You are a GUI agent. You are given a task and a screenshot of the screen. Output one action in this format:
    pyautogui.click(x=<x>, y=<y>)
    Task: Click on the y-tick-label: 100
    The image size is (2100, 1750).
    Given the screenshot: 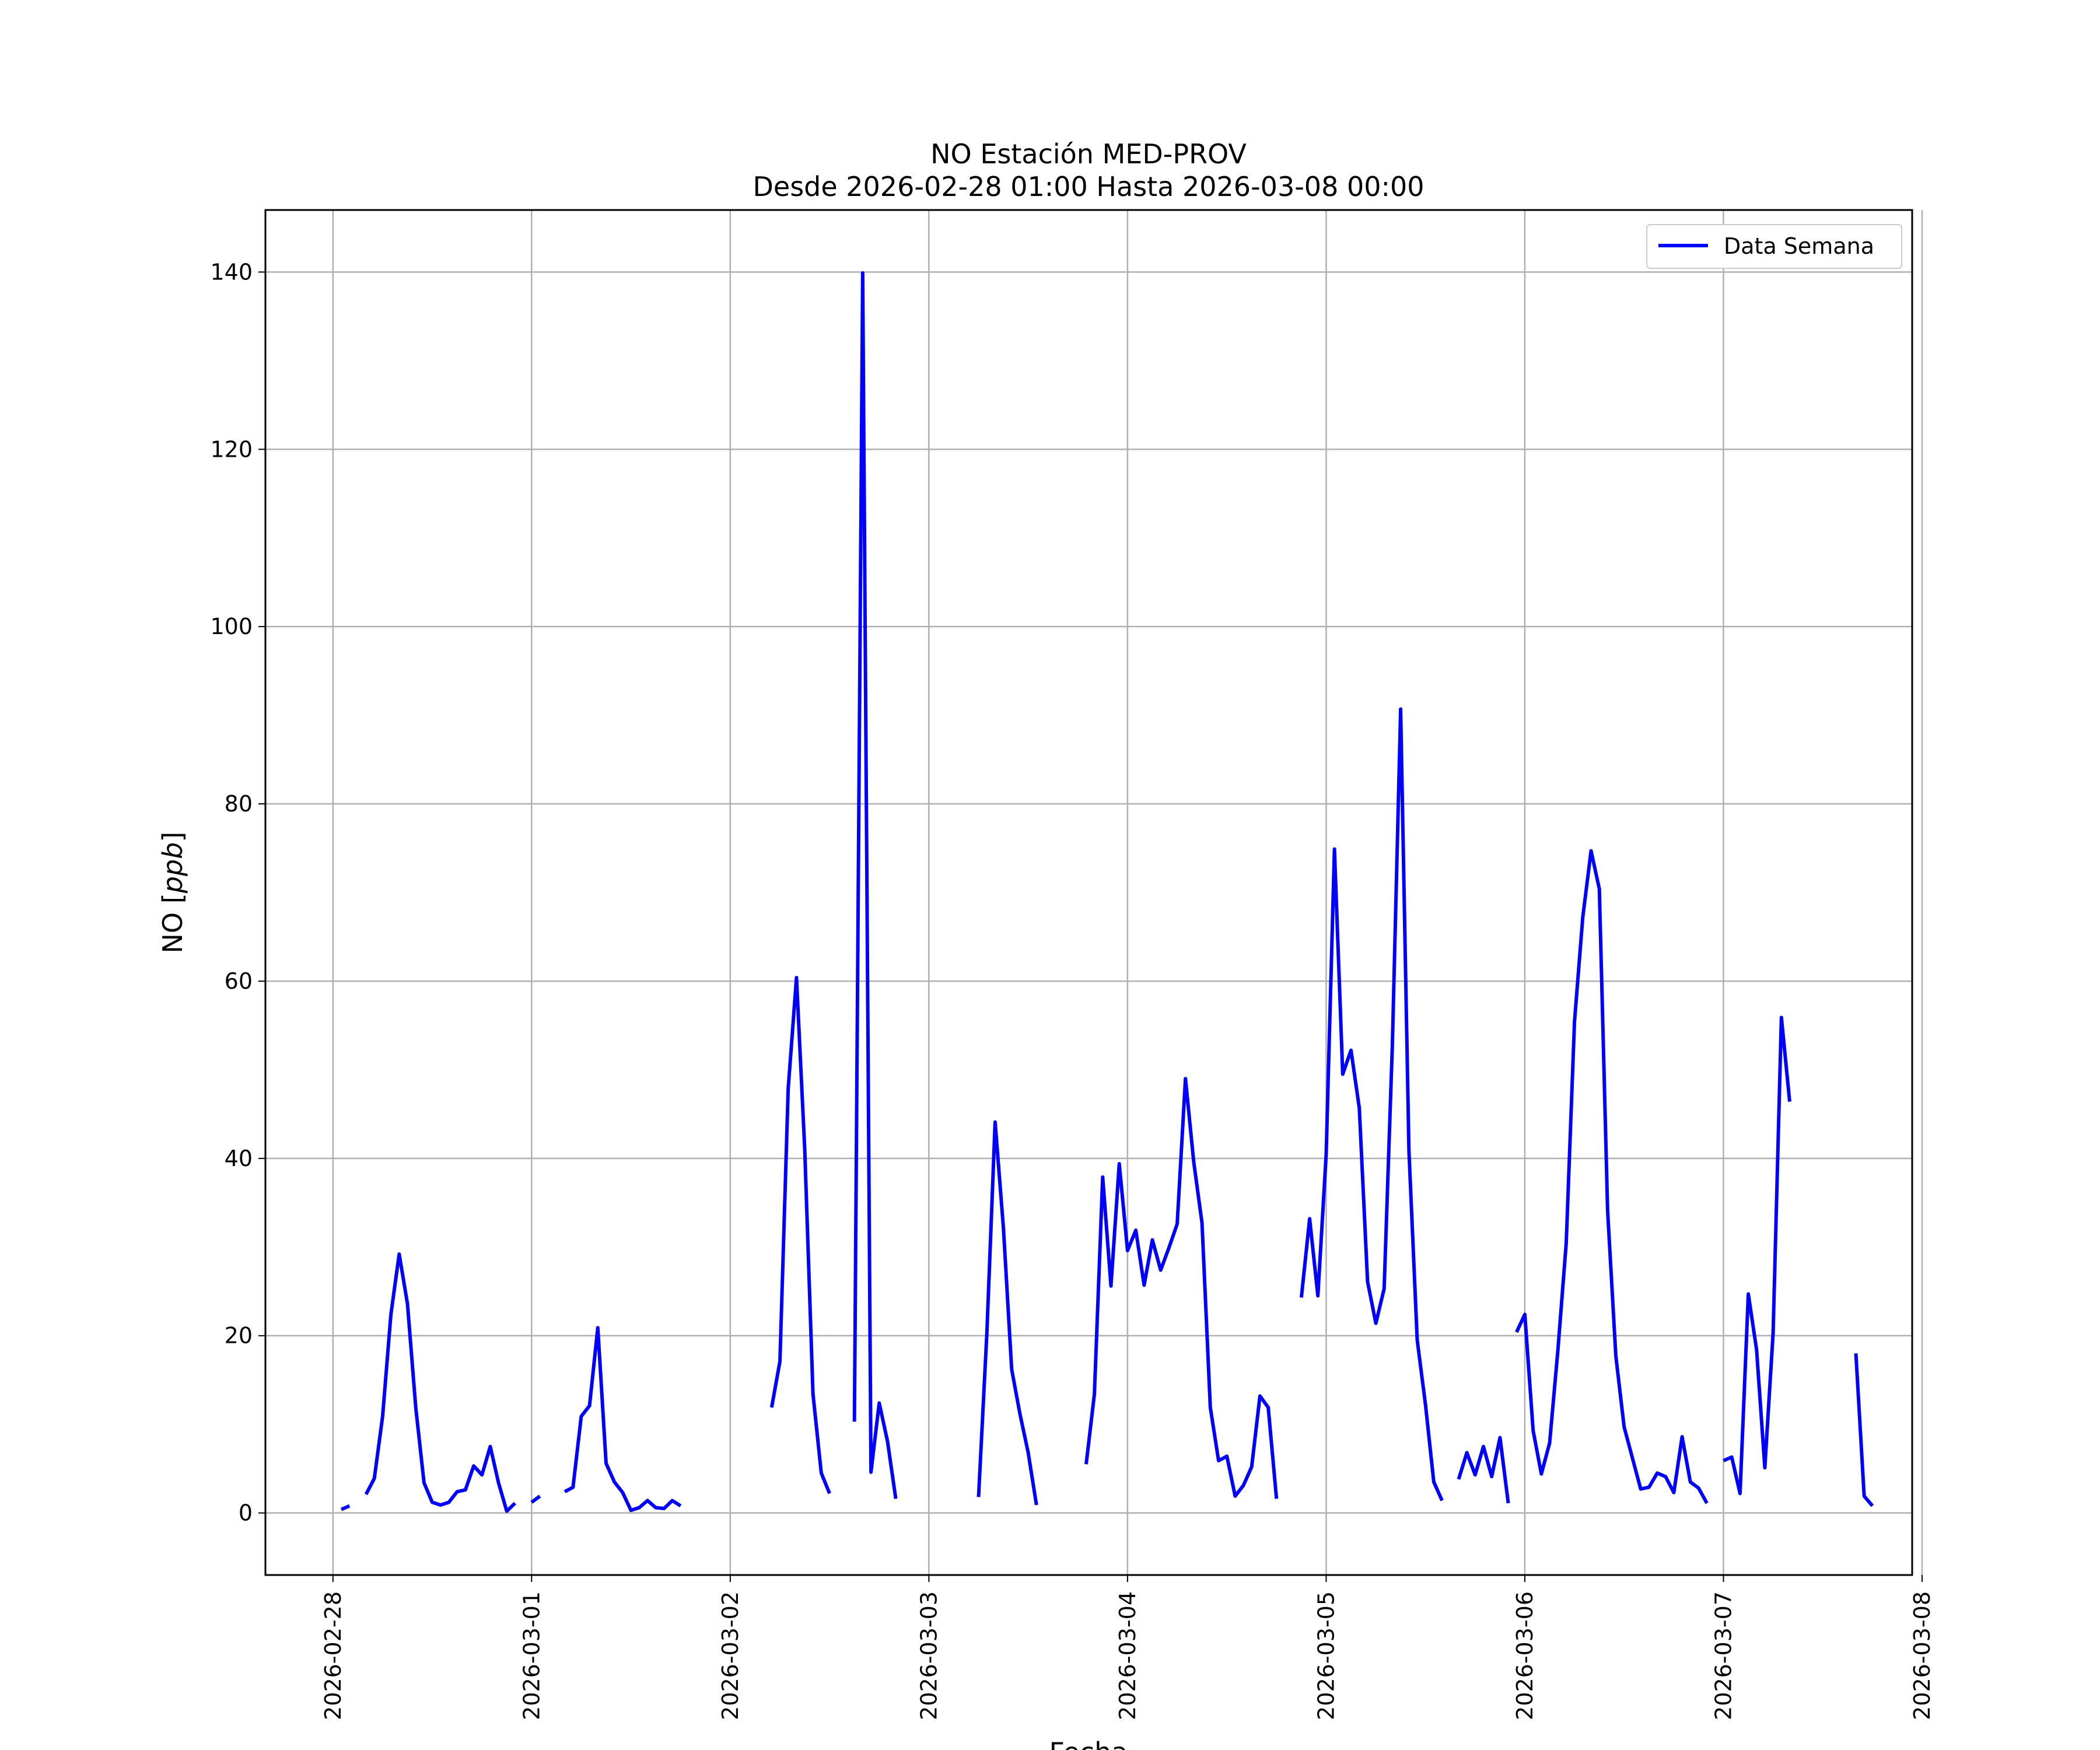 What is the action you would take?
    pyautogui.click(x=231, y=626)
    